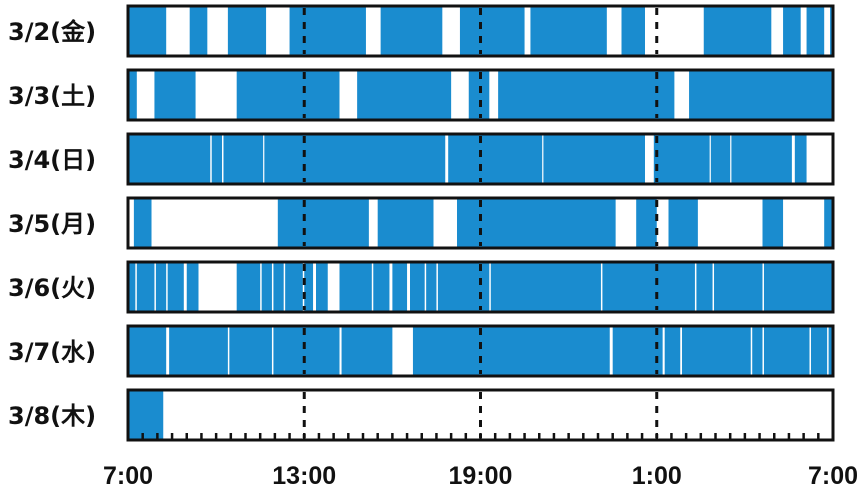 The width and height of the screenshot is (867, 492). What do you see at coordinates (52, 32) in the screenshot?
I see `day-label: 3/2(金)` at bounding box center [52, 32].